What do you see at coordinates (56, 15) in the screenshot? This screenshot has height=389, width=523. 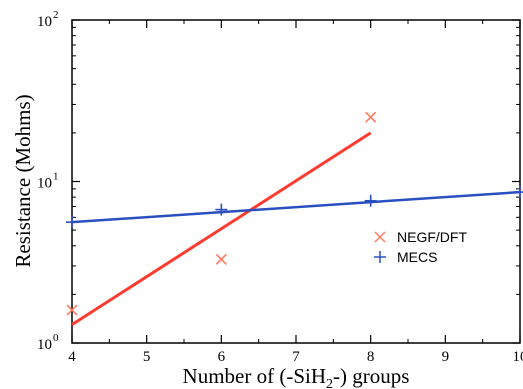 I see `y-tick-exponent: 2` at bounding box center [56, 15].